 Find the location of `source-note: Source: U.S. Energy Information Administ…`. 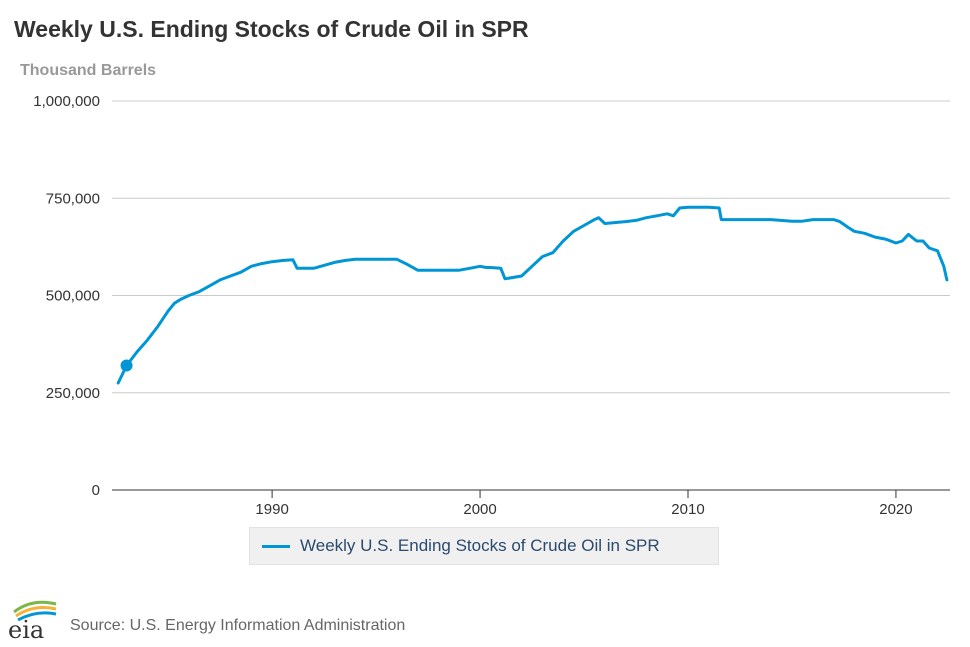

source-note: Source: U.S. Energy Information Administ… is located at coordinates (238, 625).